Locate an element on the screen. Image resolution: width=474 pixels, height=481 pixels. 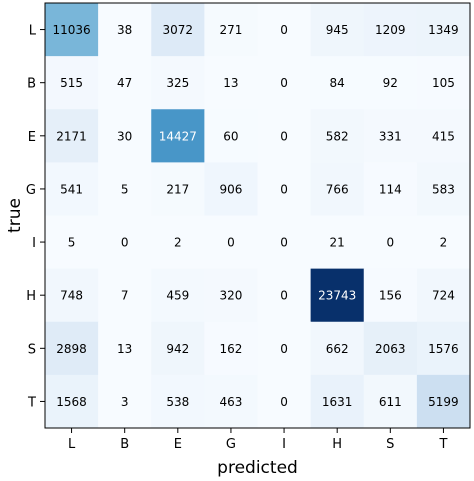
y-tick-label: G is located at coordinates (31, 190).